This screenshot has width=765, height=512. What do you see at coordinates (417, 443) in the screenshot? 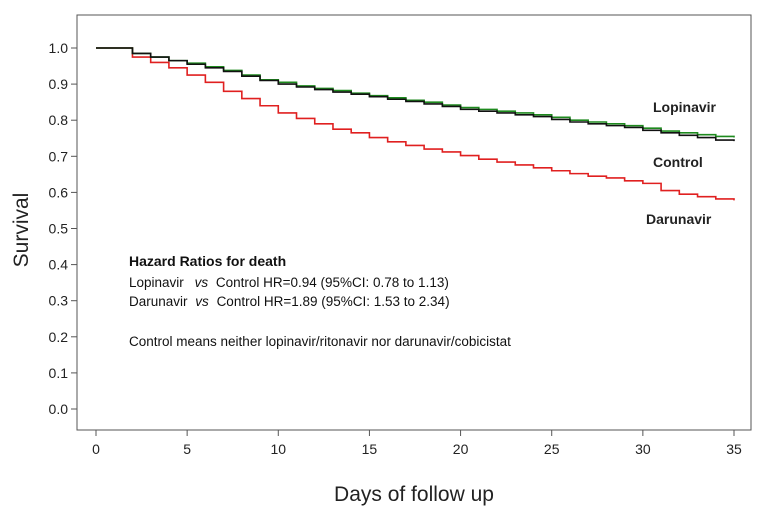
I see `x-axis: 0 5 10 15 20 25 30 35` at bounding box center [417, 443].